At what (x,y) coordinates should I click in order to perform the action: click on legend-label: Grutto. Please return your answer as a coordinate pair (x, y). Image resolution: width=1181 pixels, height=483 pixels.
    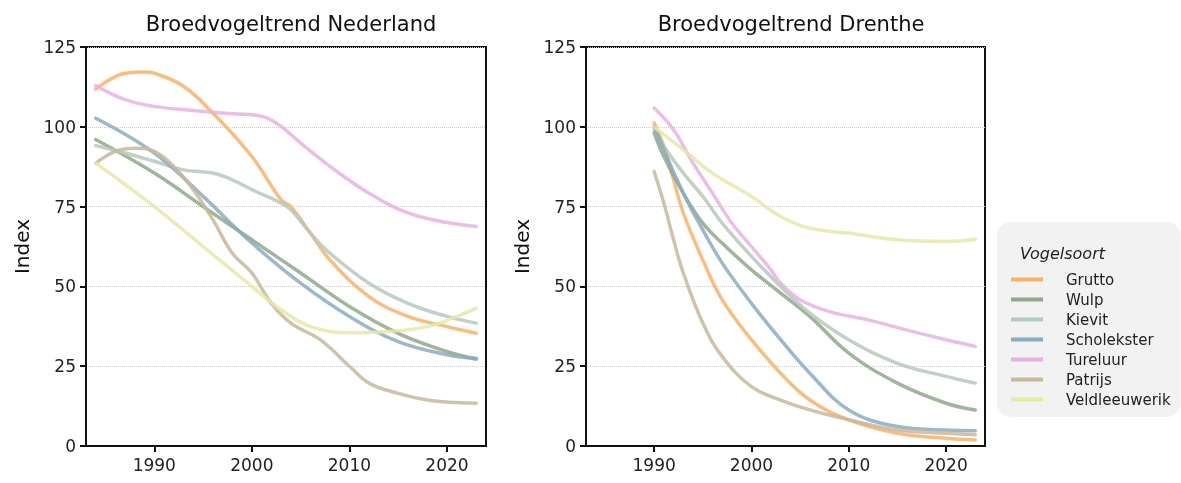
    Looking at the image, I should click on (1090, 279).